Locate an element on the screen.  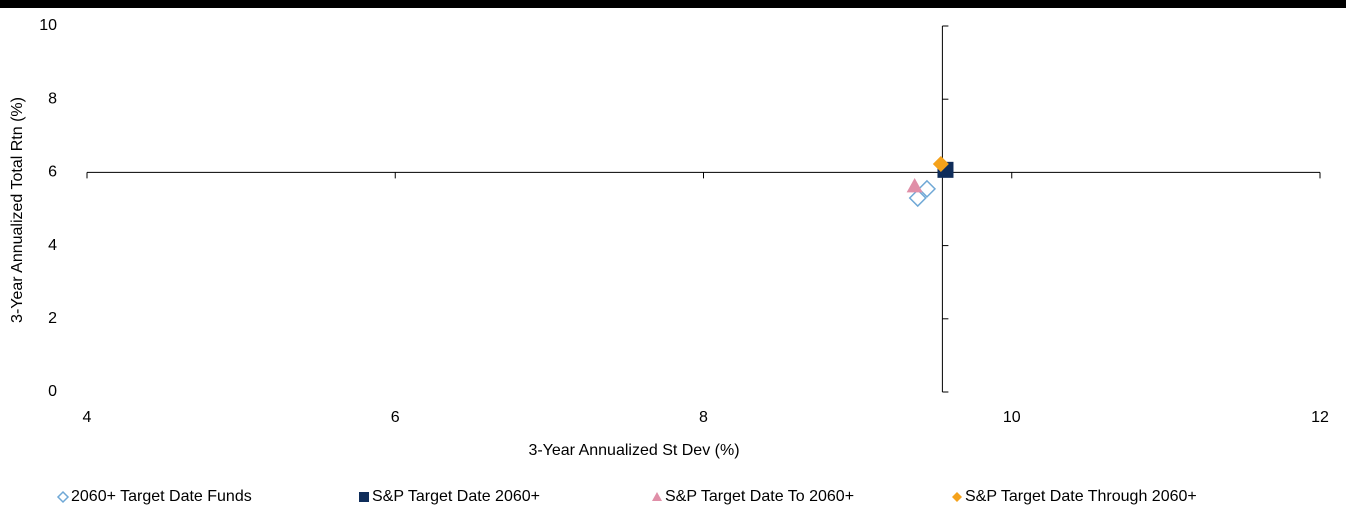
y-tick-label: 2 is located at coordinates (52, 318).